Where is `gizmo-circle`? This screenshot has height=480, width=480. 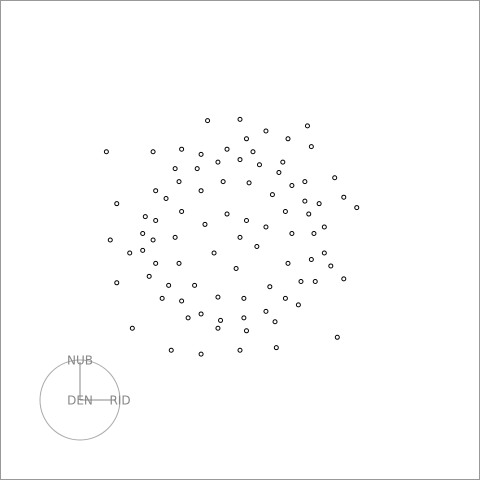 gizmo-circle is located at coordinates (80, 400).